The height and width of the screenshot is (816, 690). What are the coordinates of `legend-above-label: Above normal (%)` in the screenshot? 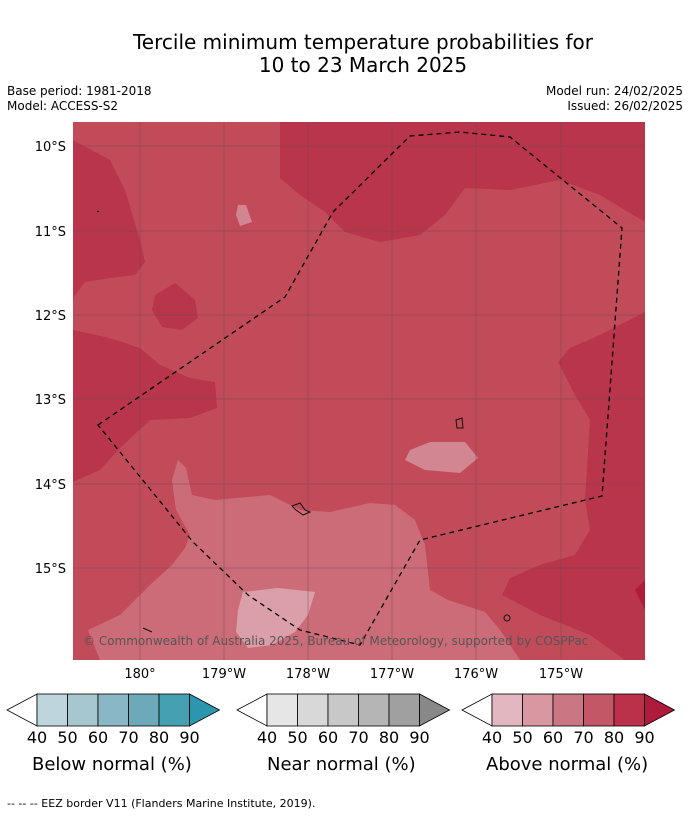 It's located at (567, 764).